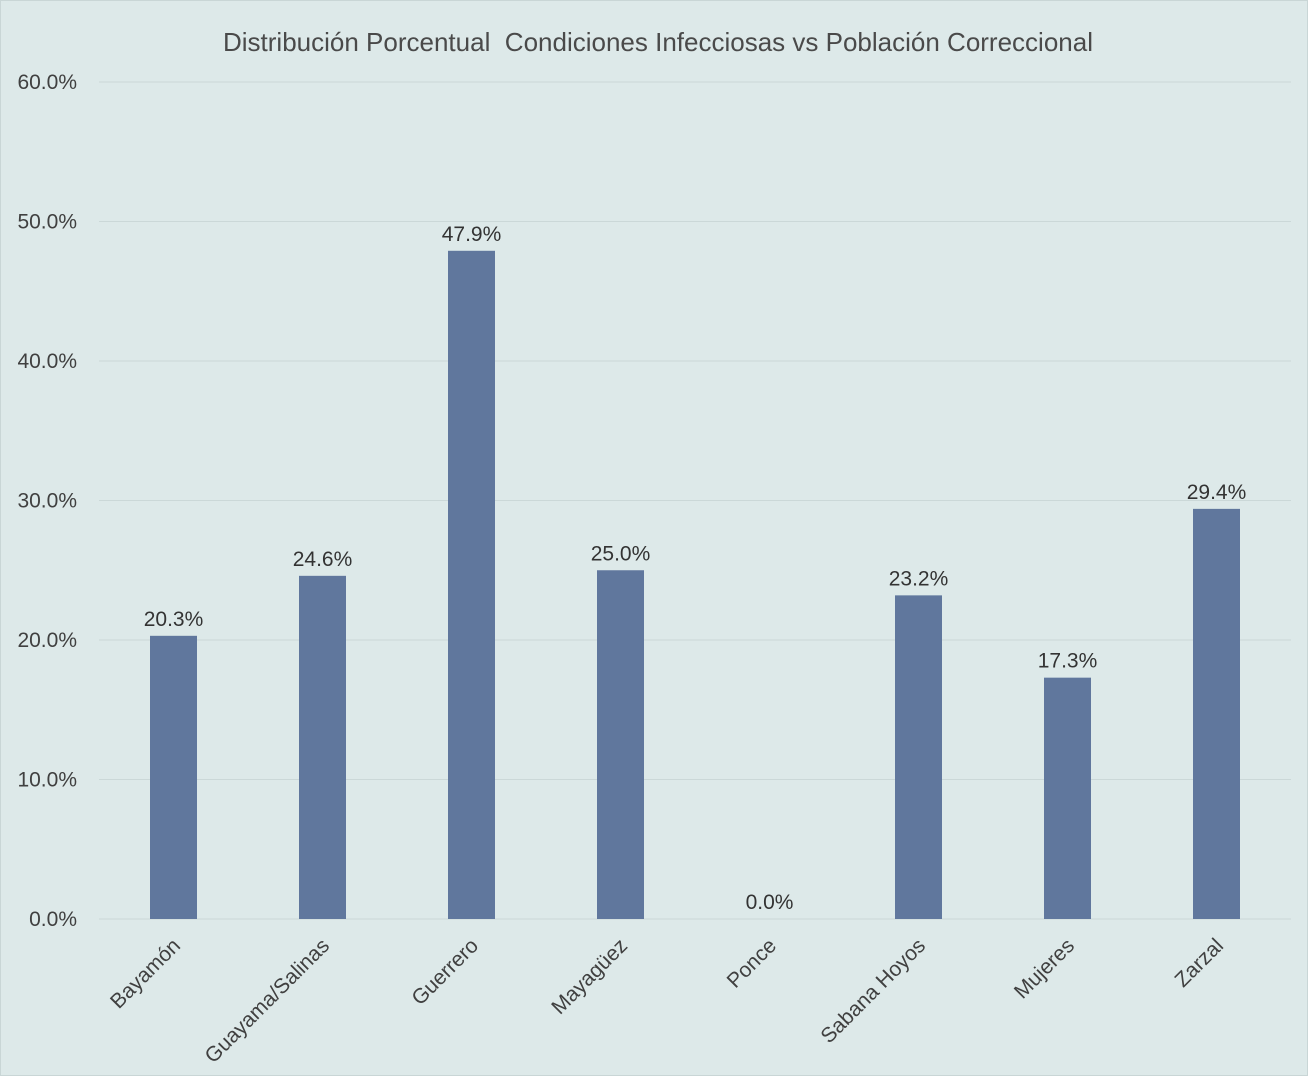 The width and height of the screenshot is (1308, 1076). What do you see at coordinates (1217, 492) in the screenshot?
I see `data-label: 29.4%` at bounding box center [1217, 492].